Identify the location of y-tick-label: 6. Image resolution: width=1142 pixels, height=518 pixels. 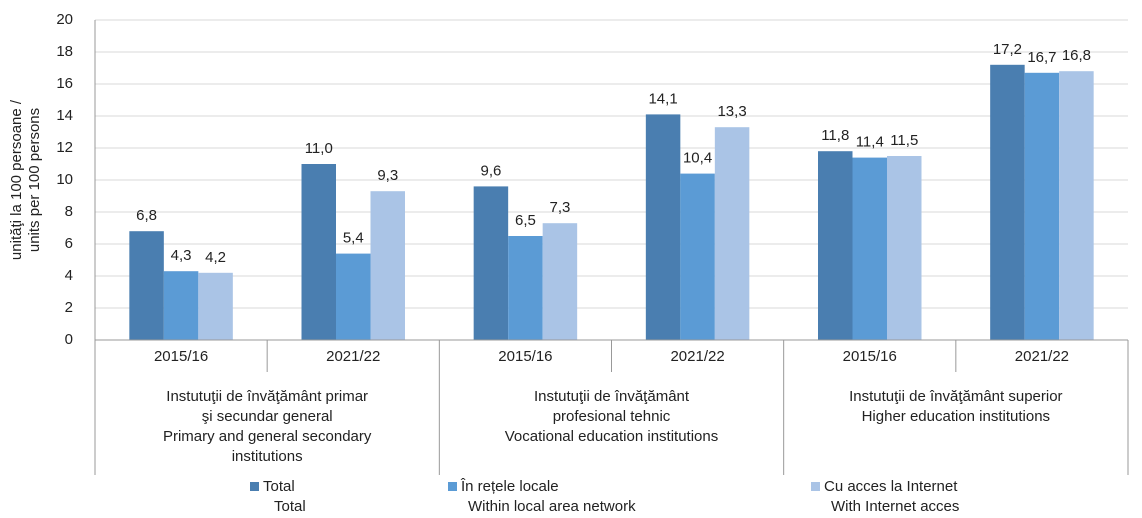
(69, 243).